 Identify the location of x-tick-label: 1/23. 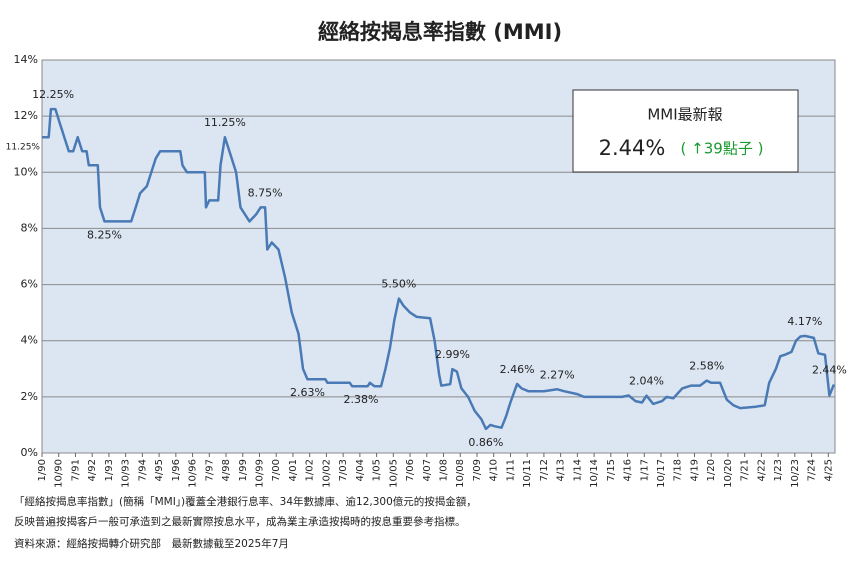
(778, 470).